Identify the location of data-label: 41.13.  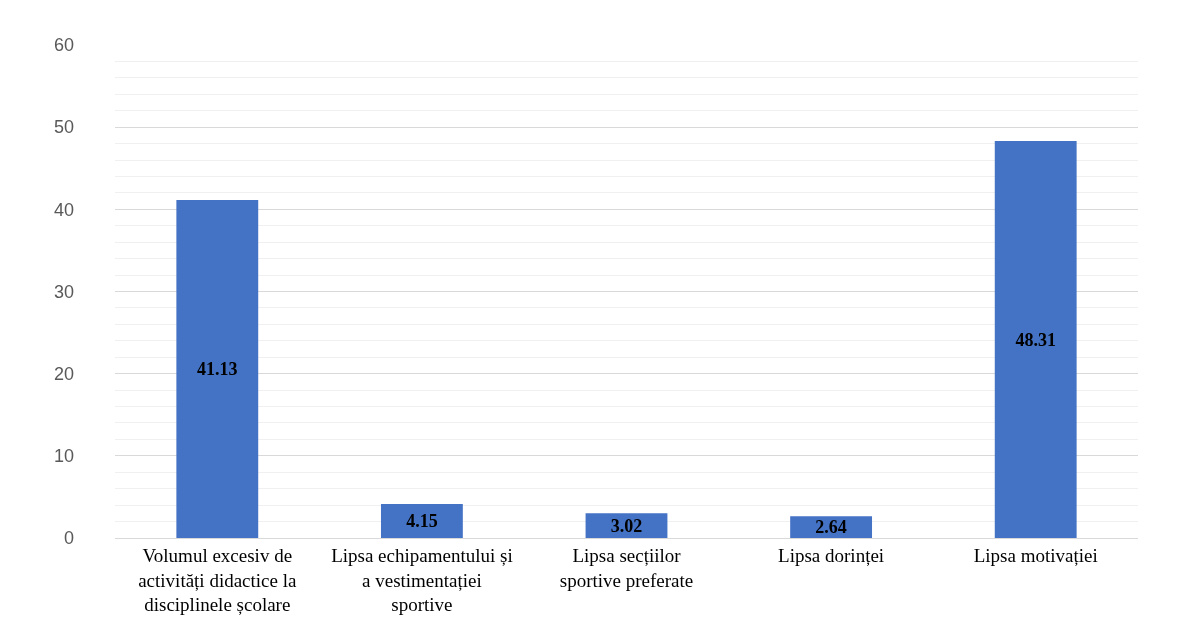
(217, 369).